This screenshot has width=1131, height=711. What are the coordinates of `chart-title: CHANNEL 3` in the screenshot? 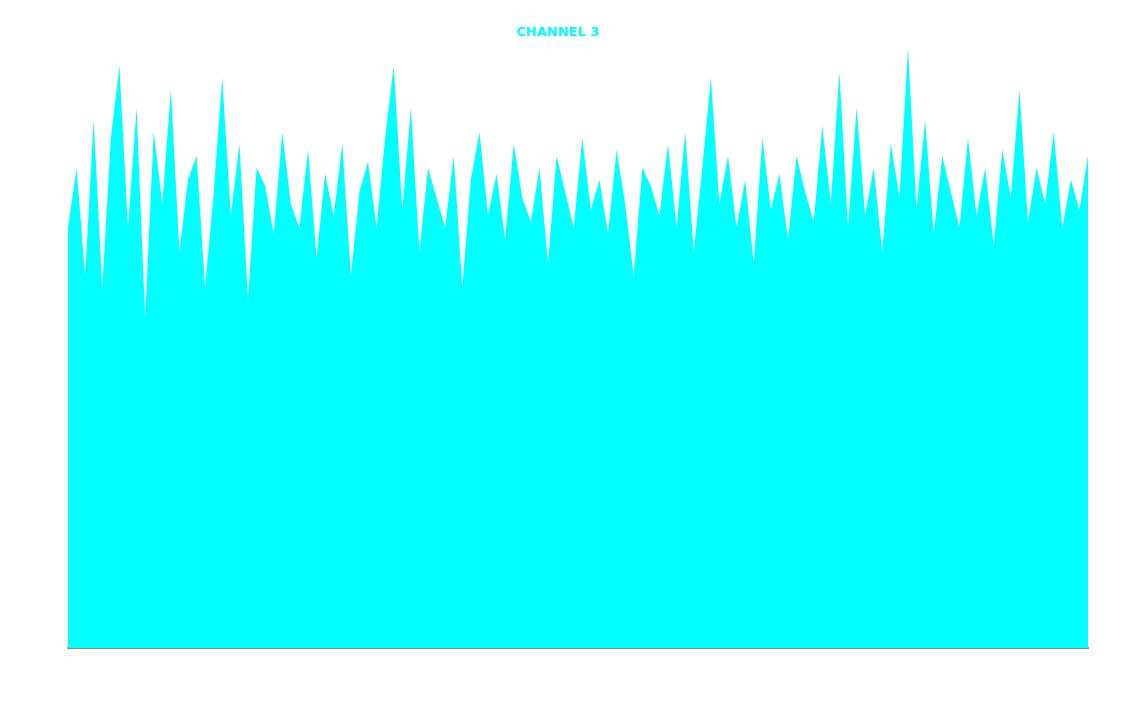 It's located at (558, 31).